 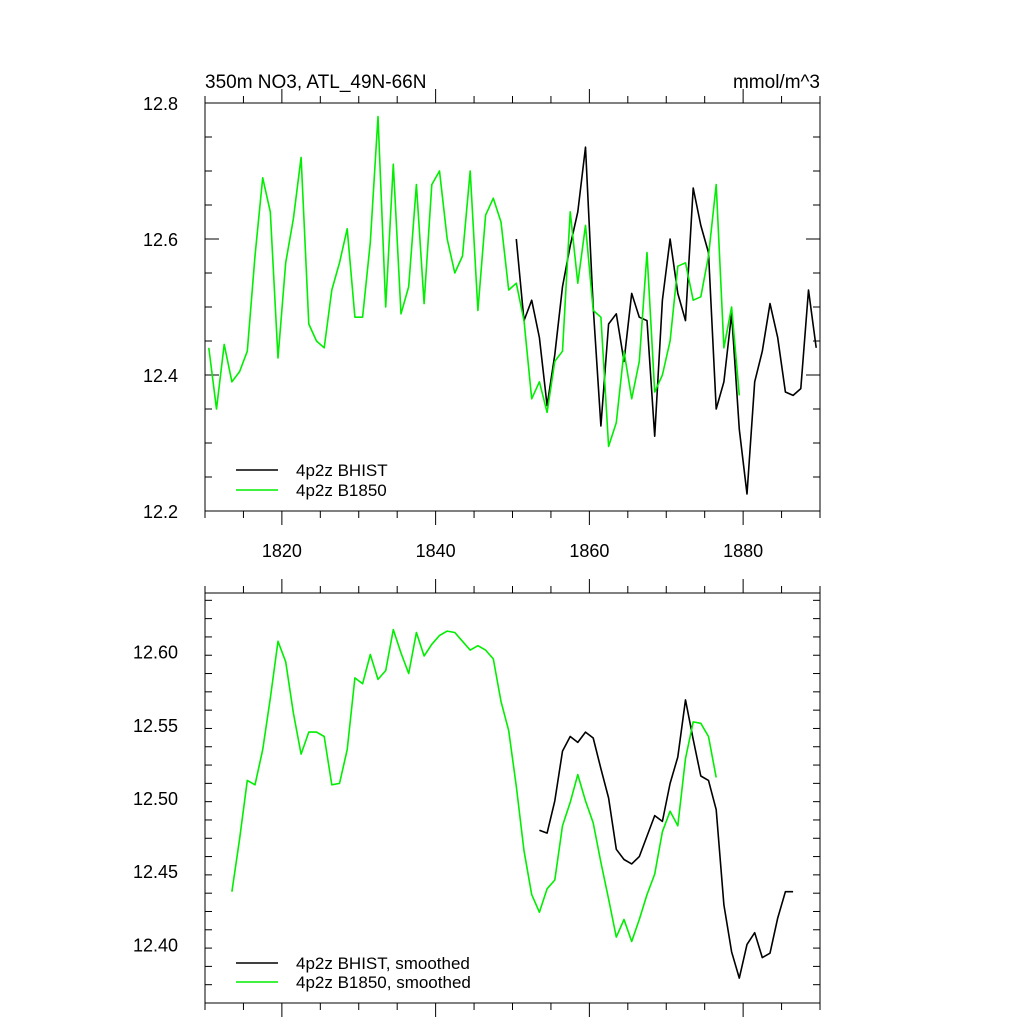 What do you see at coordinates (155, 872) in the screenshot?
I see `bottom-ytick-label: 12.45` at bounding box center [155, 872].